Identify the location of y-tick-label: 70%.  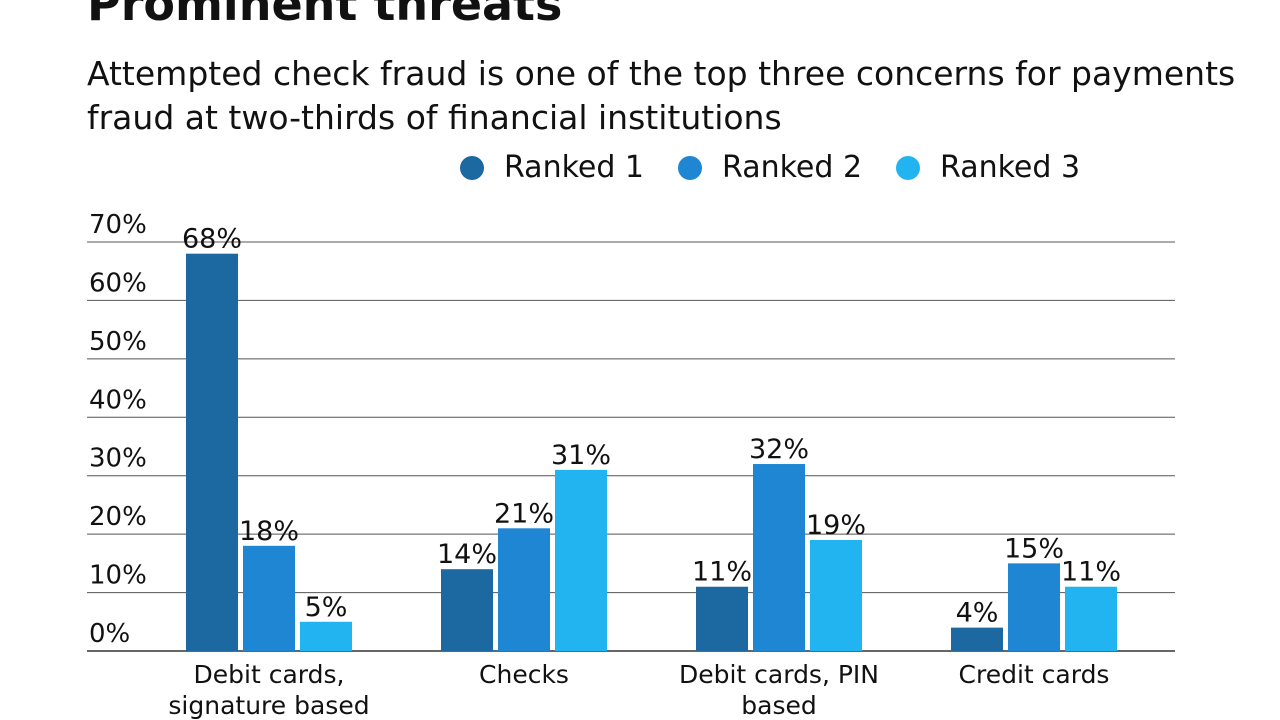
(118, 225).